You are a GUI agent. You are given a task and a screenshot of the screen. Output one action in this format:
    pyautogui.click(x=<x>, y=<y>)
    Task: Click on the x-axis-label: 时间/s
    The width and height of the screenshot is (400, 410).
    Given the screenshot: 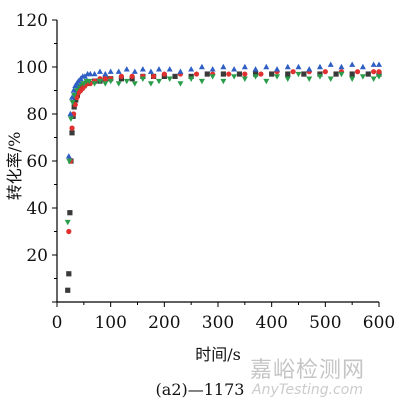 What is the action you would take?
    pyautogui.click(x=218, y=354)
    